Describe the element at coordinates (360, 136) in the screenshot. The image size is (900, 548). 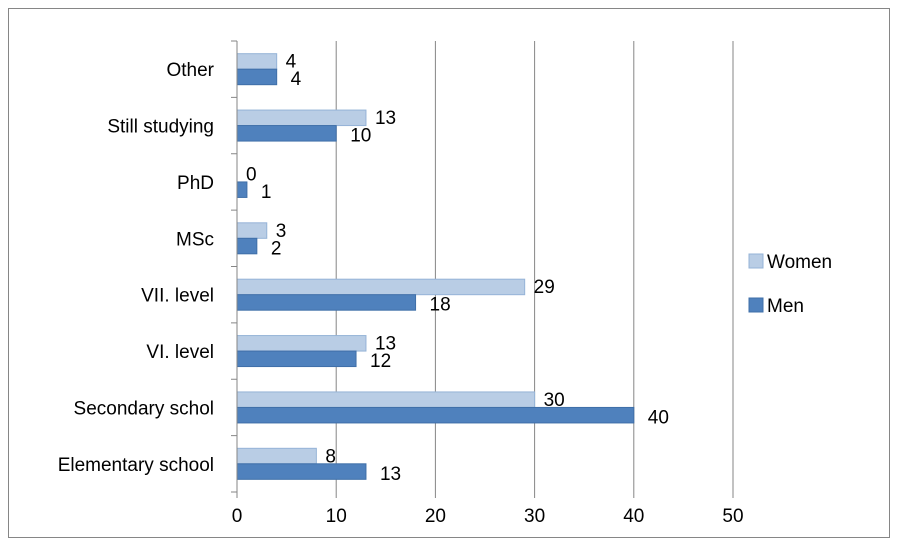
I see `data-label-men: 10` at that location.